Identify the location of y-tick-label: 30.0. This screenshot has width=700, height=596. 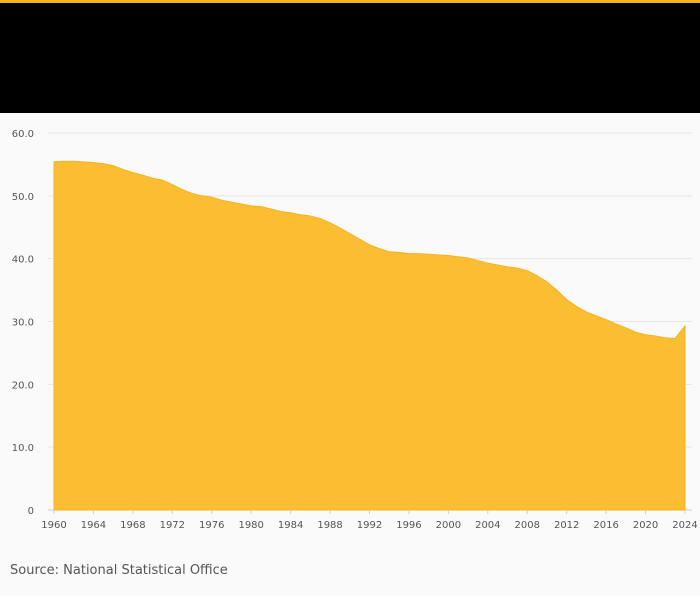
(23, 323).